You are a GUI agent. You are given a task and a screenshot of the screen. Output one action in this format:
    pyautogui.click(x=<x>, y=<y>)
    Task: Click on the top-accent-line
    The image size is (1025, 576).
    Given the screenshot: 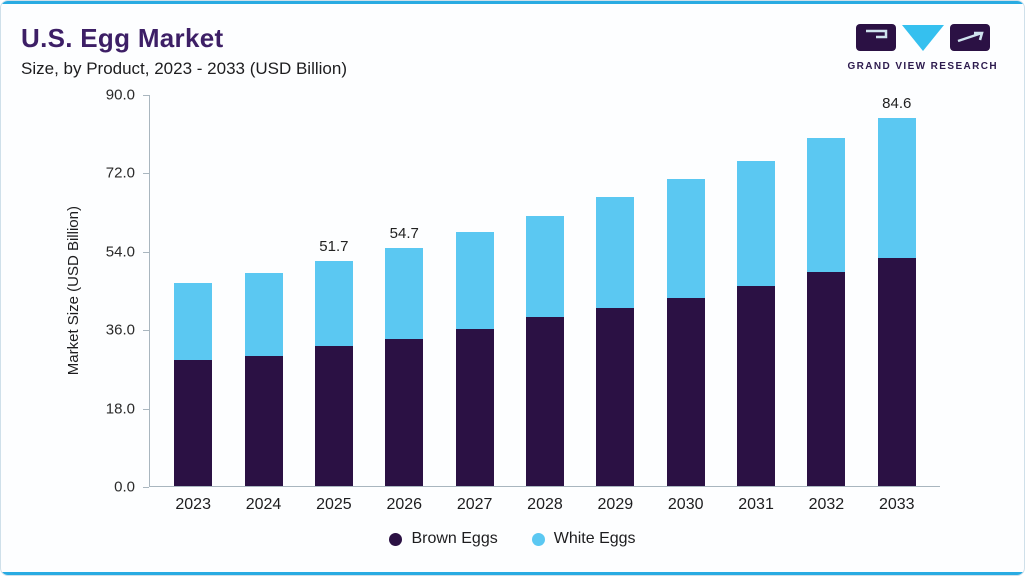 What is the action you would take?
    pyautogui.click(x=512, y=2)
    